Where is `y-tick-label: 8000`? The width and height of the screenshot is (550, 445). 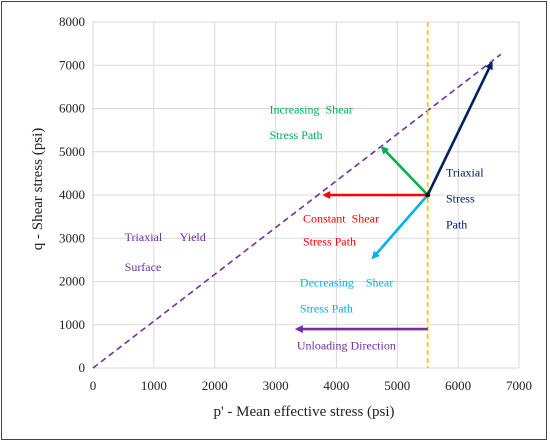 y-tick-label: 8000 is located at coordinates (72, 21).